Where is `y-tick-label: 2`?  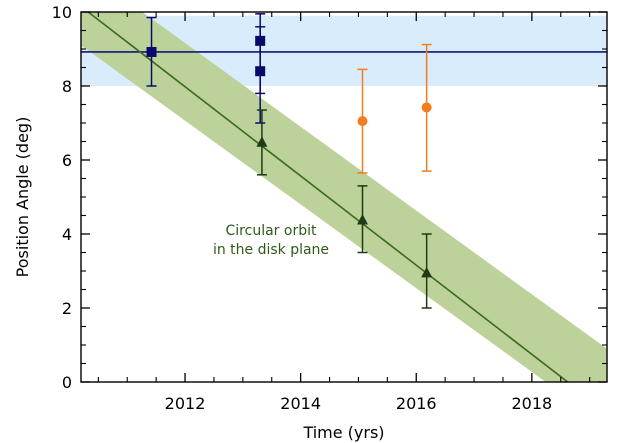 y-tick-label: 2 is located at coordinates (67, 308).